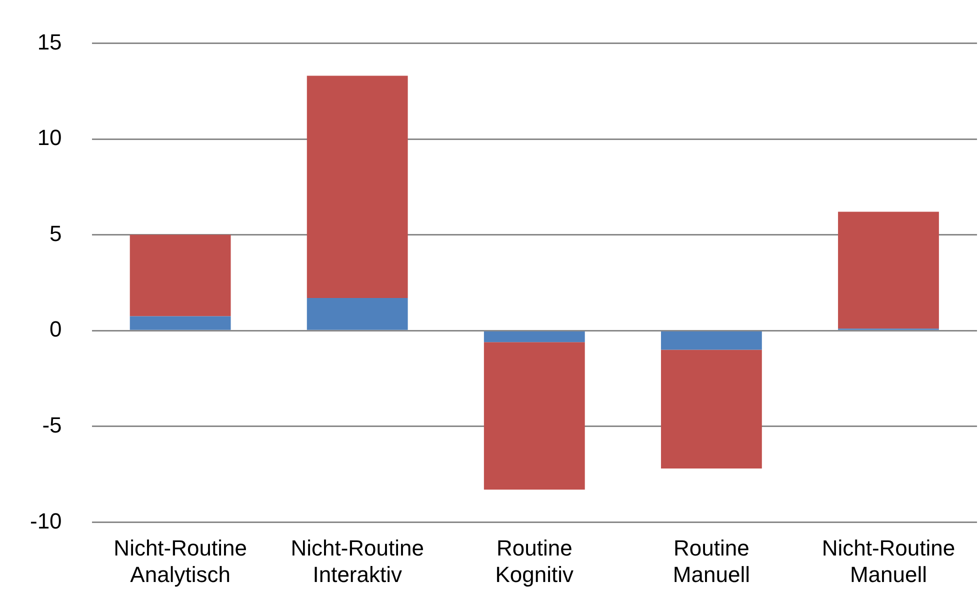  What do you see at coordinates (889, 561) in the screenshot?
I see `x-tick-label: Nicht-Routine Manuell` at bounding box center [889, 561].